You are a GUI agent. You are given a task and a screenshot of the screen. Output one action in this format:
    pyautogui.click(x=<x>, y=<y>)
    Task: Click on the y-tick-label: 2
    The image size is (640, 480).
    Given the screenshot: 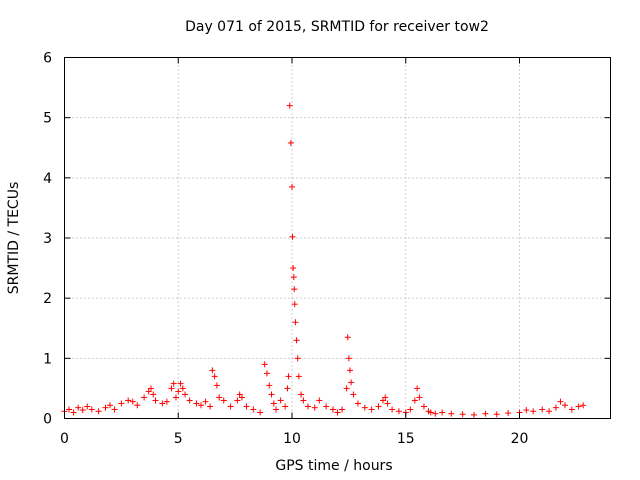 What is the action you would take?
    pyautogui.click(x=47, y=299)
    